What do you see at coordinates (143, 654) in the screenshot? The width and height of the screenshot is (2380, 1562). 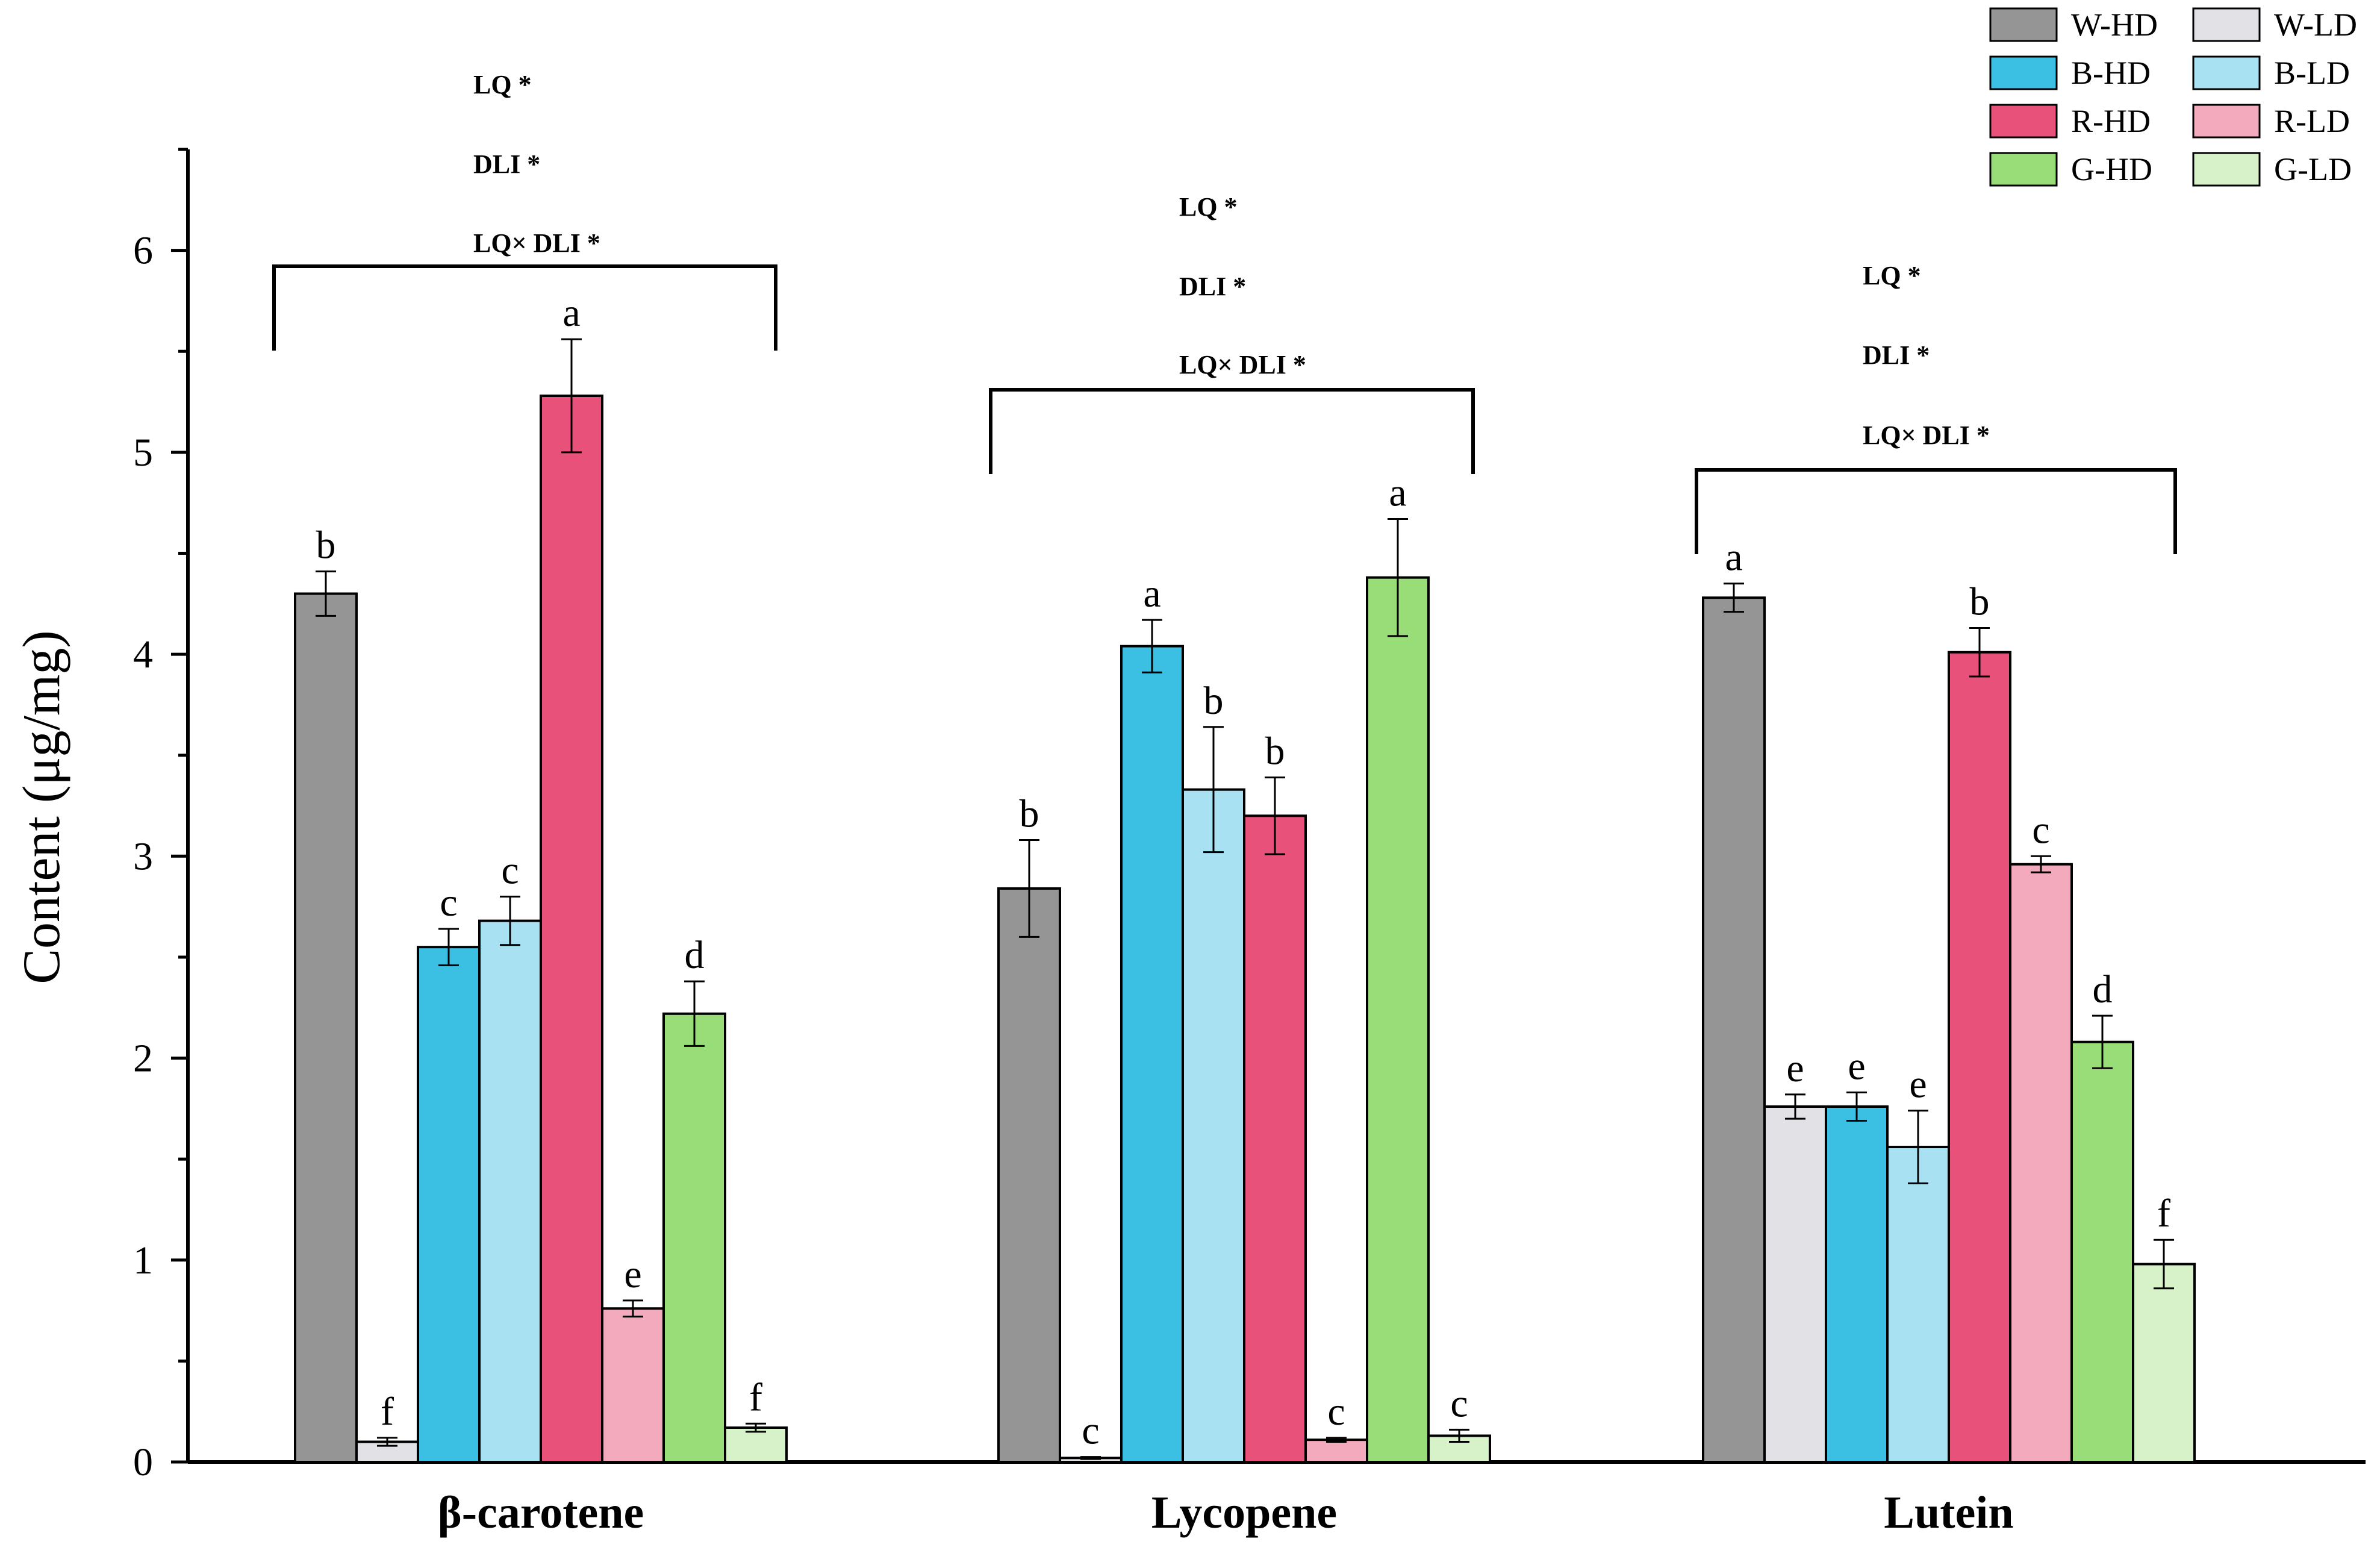 I see `y-tick-label: 4` at bounding box center [143, 654].